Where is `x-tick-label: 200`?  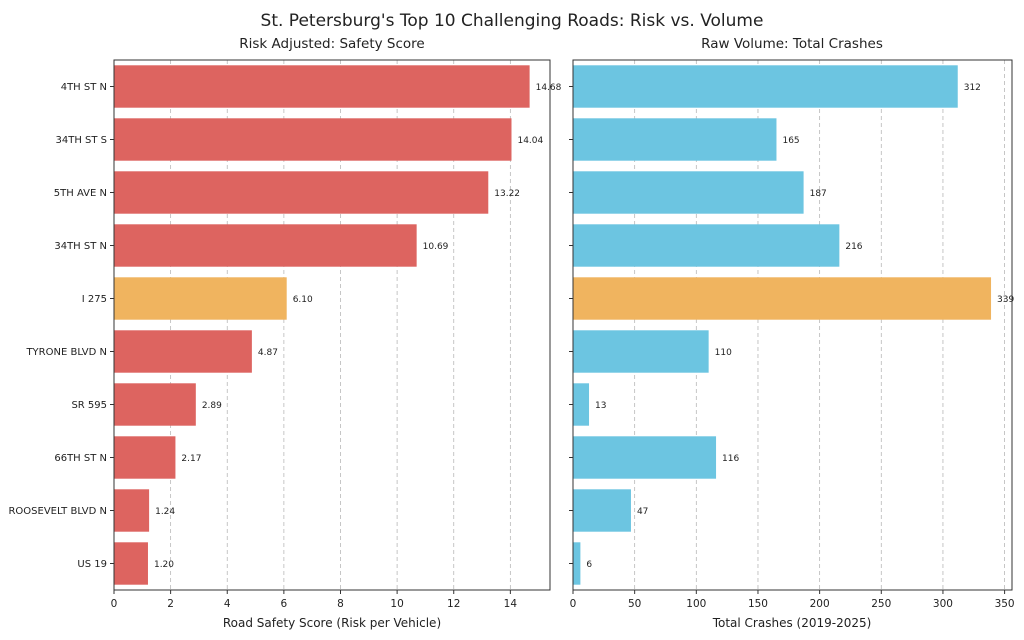
x-tick-label: 200 is located at coordinates (820, 604).